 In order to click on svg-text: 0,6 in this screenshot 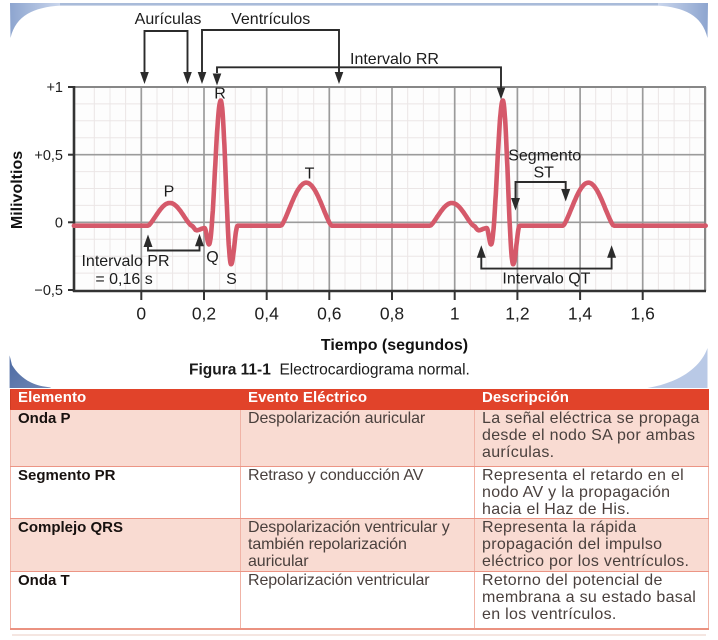, I will do `click(329, 314)`.